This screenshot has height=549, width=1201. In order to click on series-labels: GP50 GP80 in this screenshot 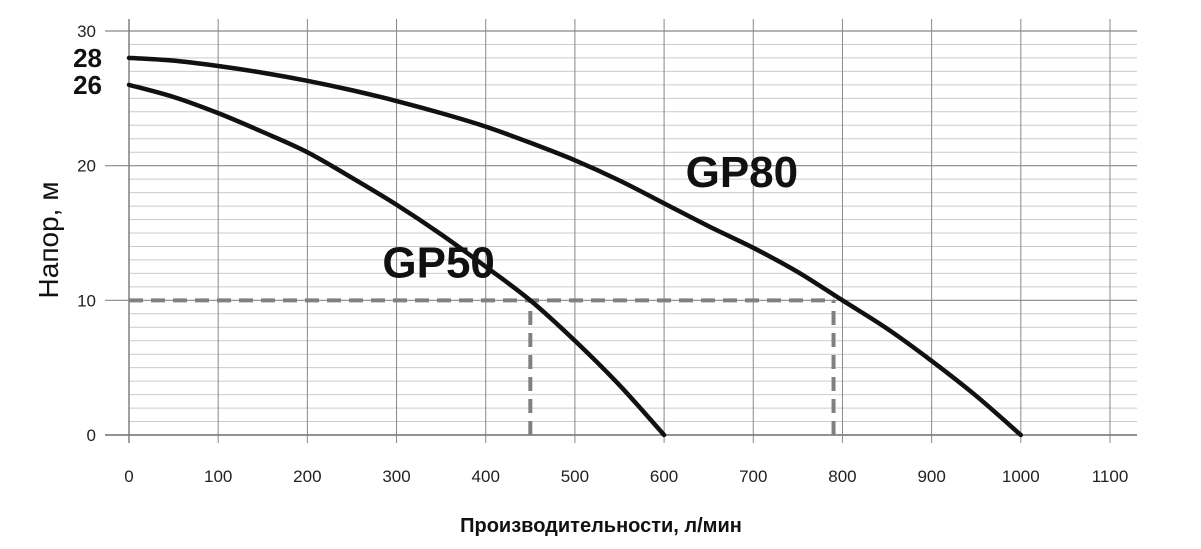, I will do `click(590, 217)`.